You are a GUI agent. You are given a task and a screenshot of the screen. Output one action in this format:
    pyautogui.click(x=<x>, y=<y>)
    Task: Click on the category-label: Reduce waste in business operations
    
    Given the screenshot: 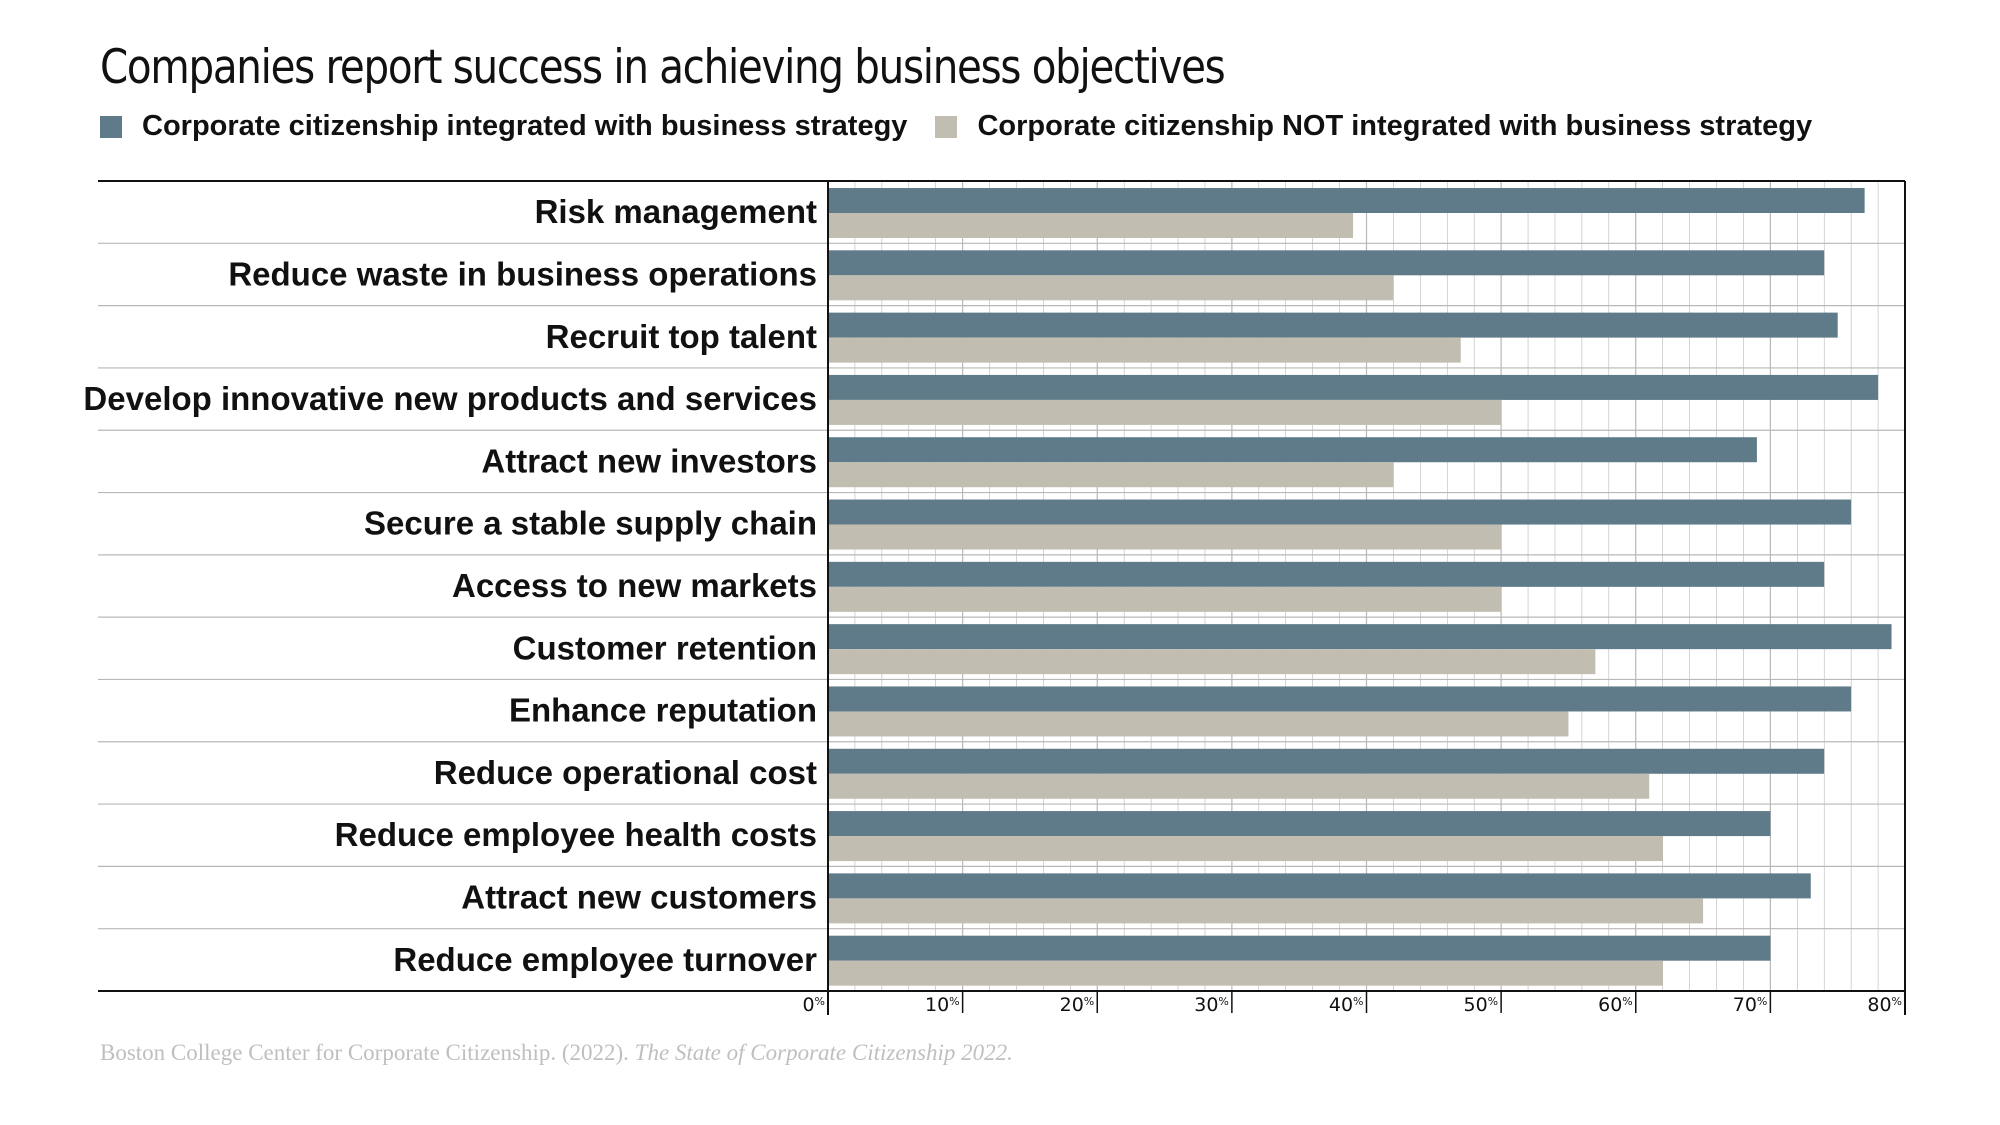 What is the action you would take?
    pyautogui.click(x=522, y=273)
    